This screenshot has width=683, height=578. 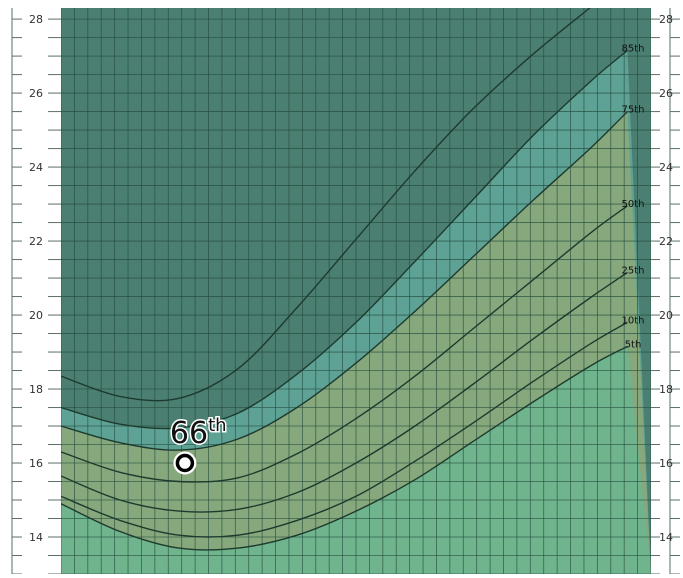 What do you see at coordinates (666, 167) in the screenshot?
I see `right-tick-label: 24` at bounding box center [666, 167].